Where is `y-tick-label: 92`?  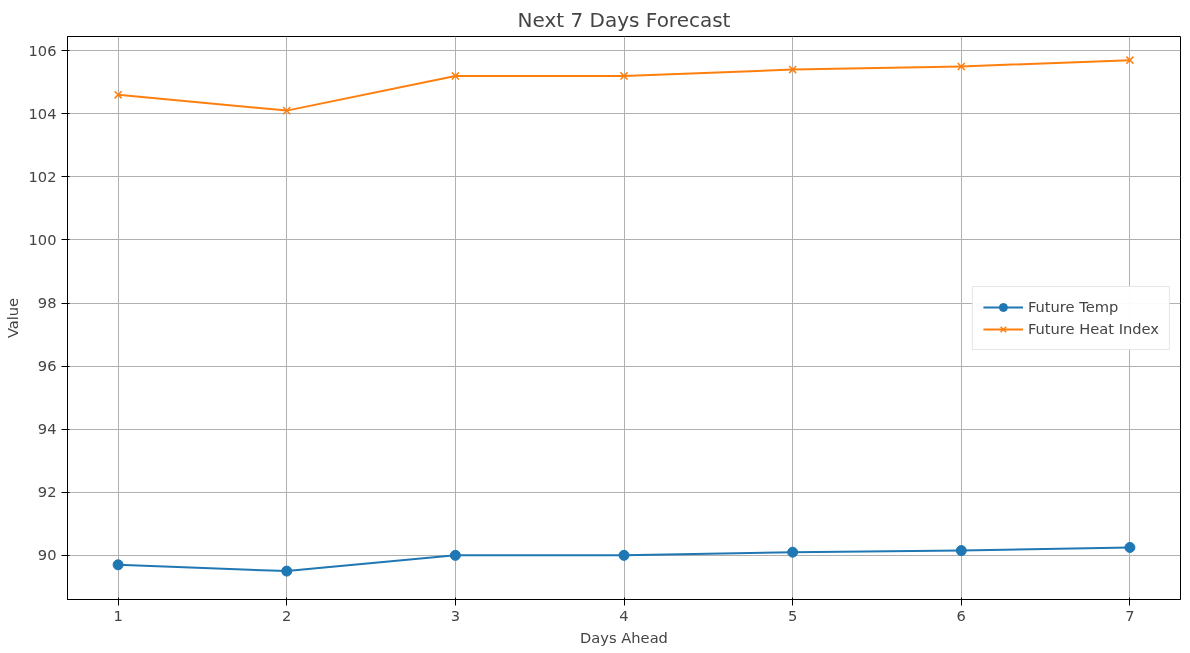 y-tick-label: 92 is located at coordinates (47, 492).